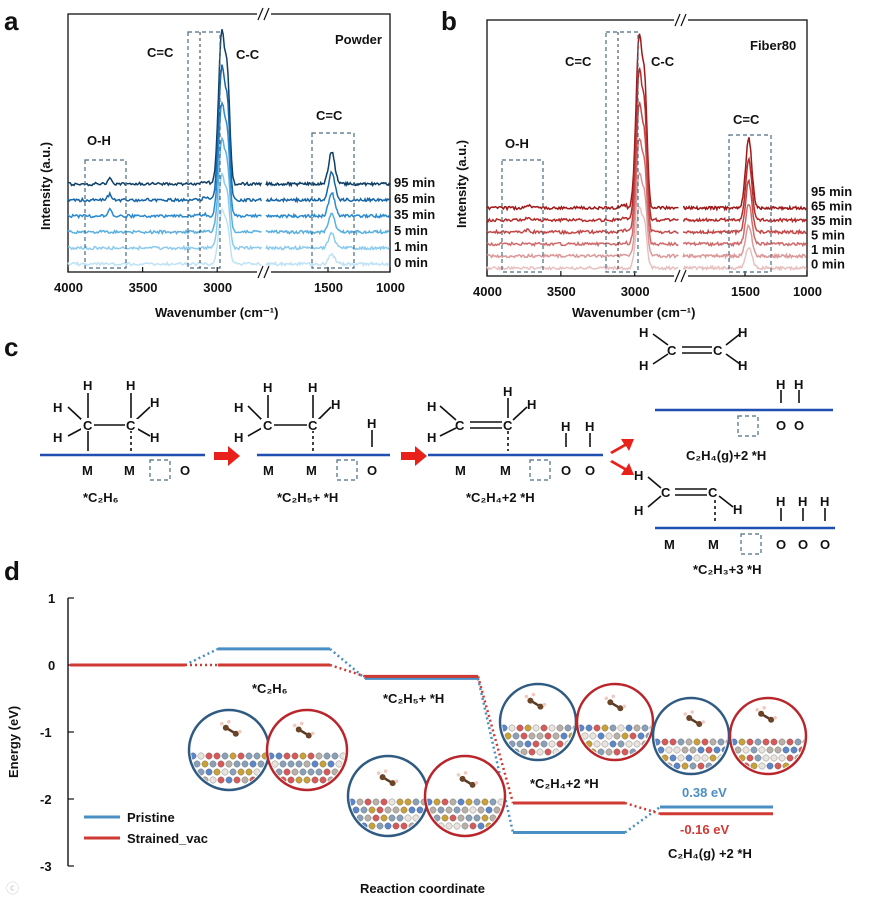 The image size is (873, 905). What do you see at coordinates (750, 203) in the screenshot?
I see `c2-box-b` at bounding box center [750, 203].